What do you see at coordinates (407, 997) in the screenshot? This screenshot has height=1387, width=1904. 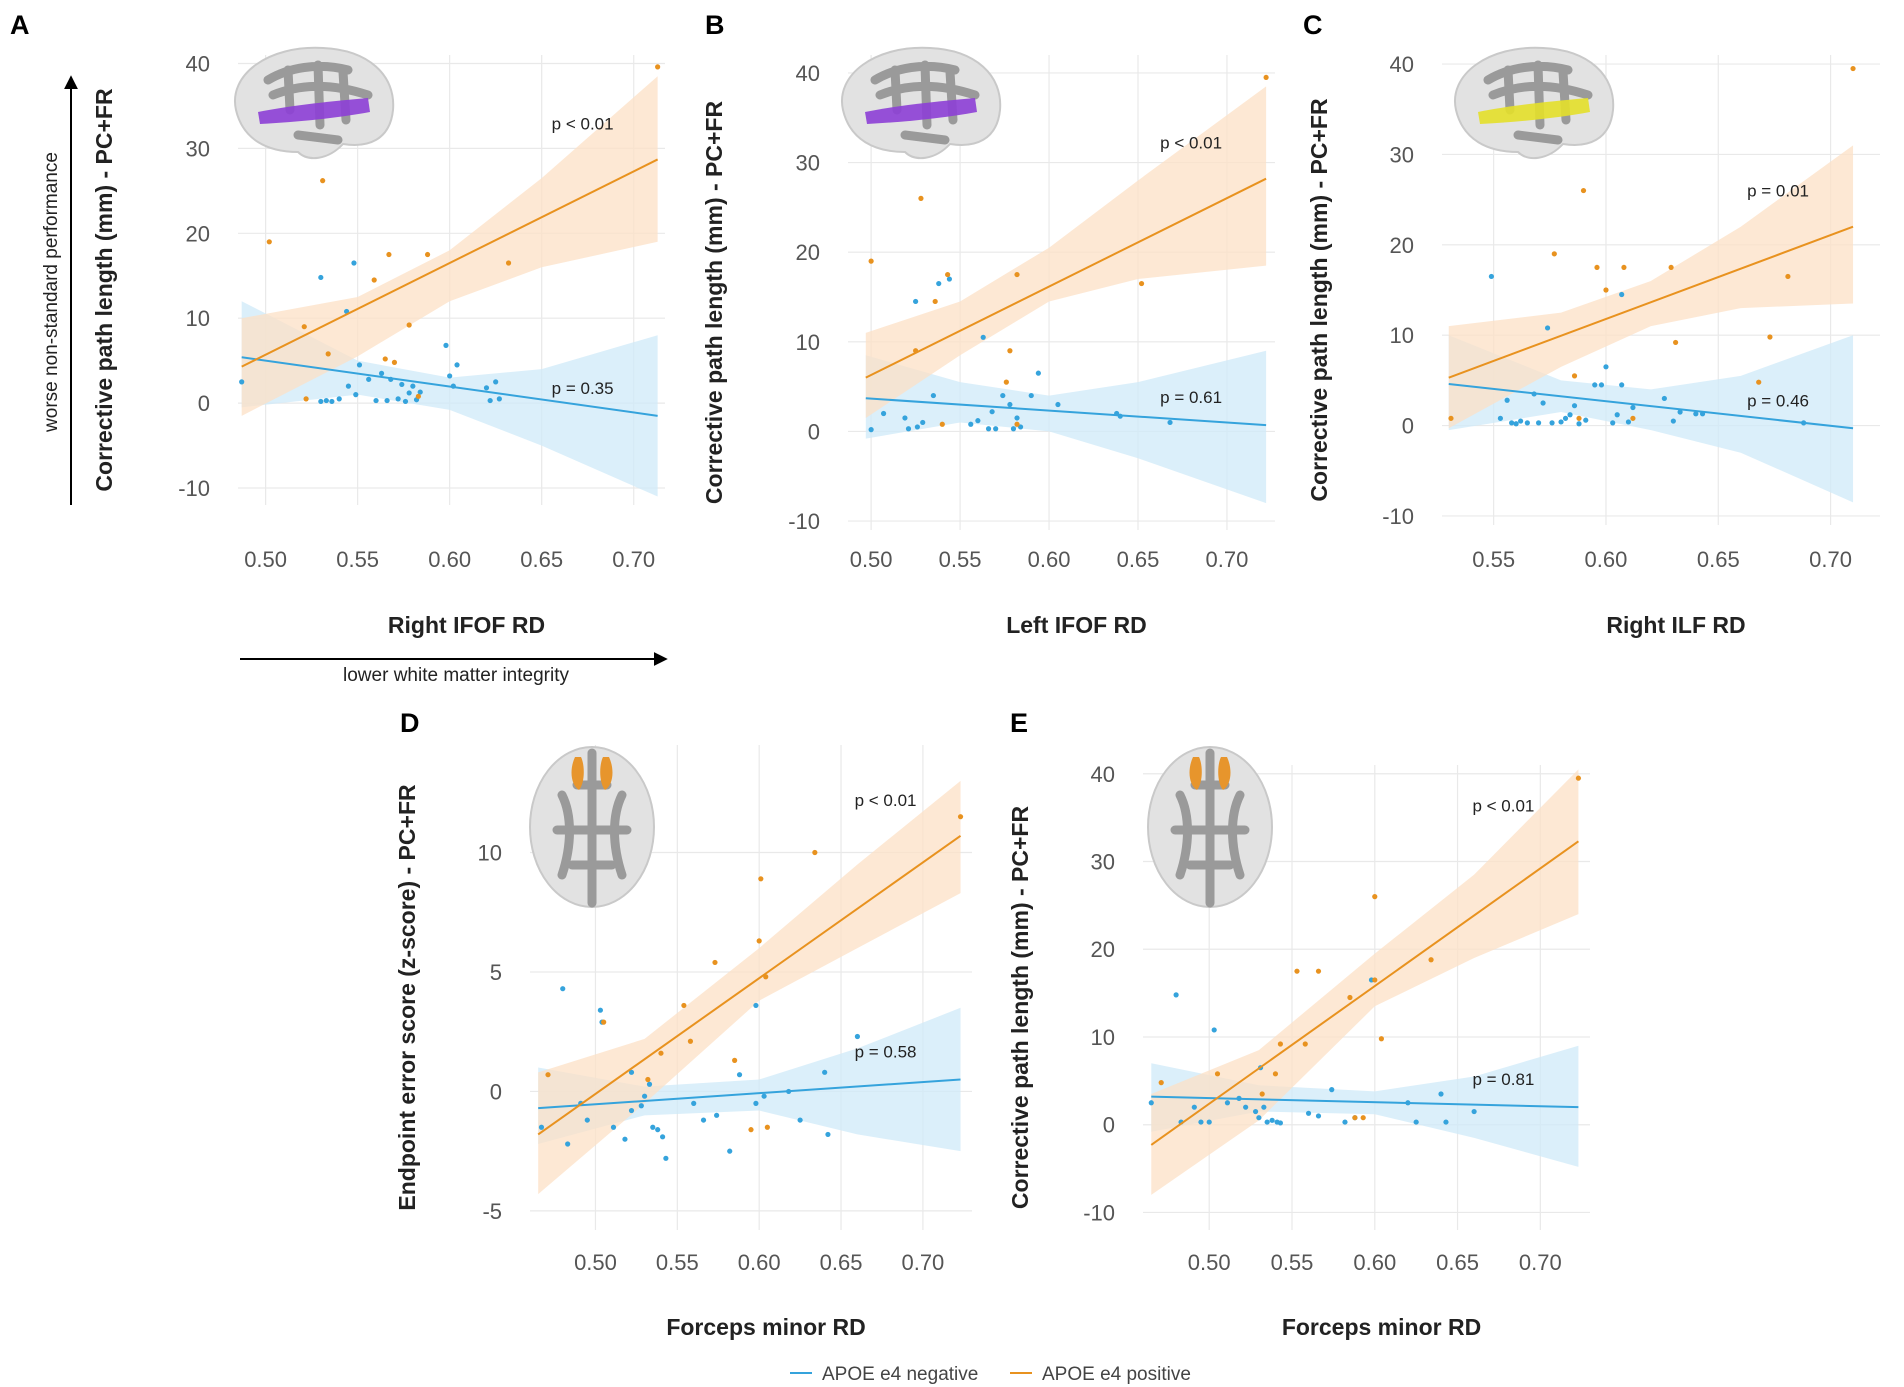 I see `y-axis-label: Endpoint error score (z-score) - PC+FR` at bounding box center [407, 997].